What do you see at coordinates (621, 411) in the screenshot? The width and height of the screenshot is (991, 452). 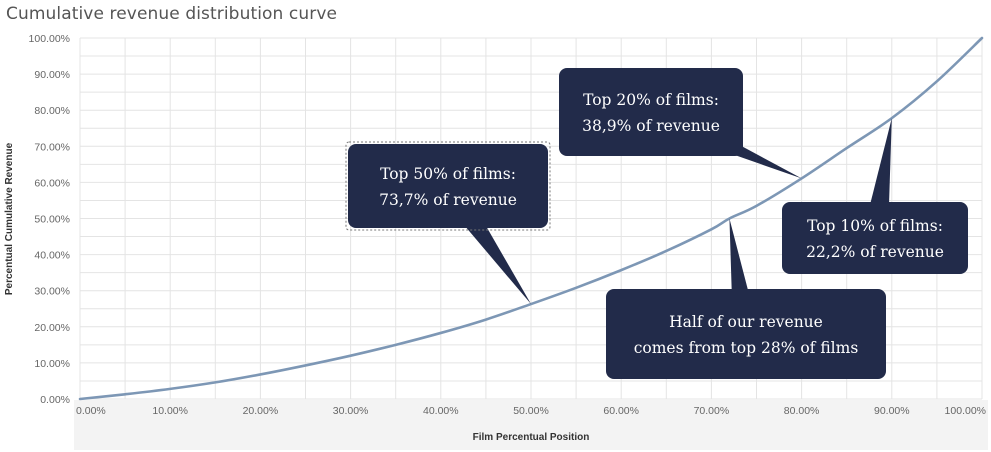 I see `x-tick-label: 60.00%` at bounding box center [621, 411].